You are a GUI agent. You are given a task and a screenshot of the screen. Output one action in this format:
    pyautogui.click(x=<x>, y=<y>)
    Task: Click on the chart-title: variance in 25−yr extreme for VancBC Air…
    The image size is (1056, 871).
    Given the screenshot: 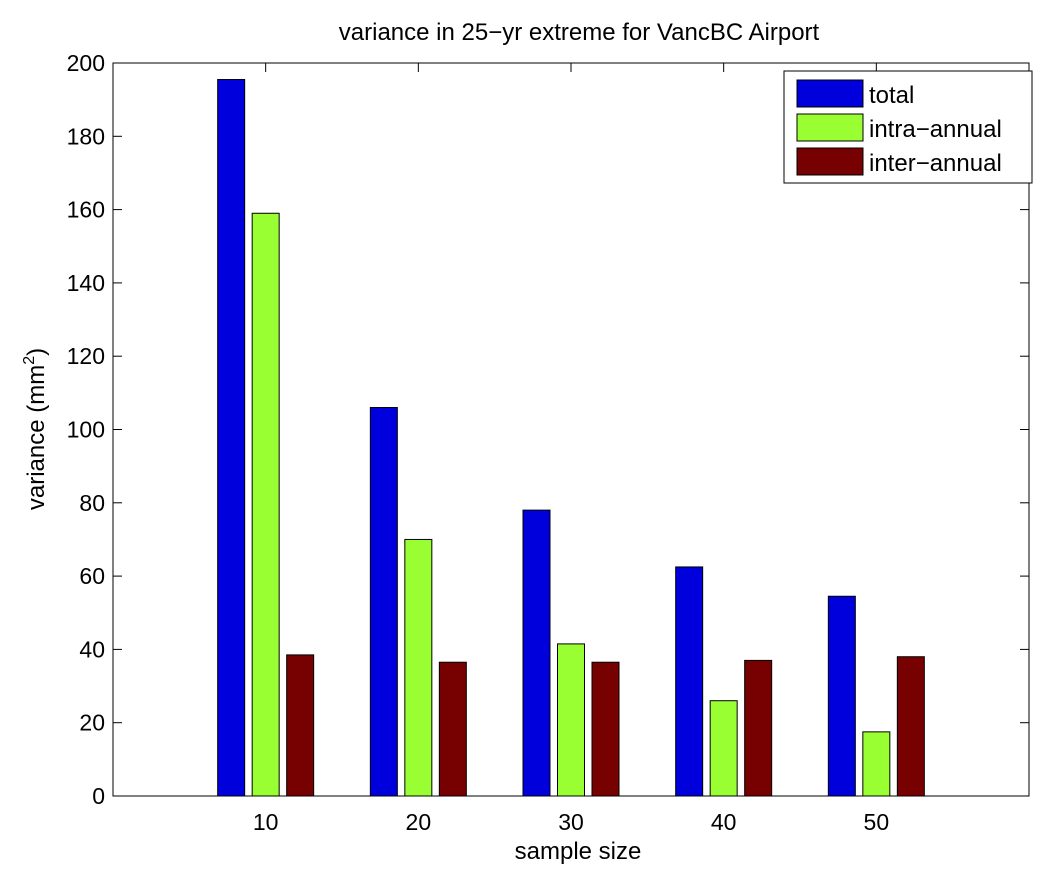 What is the action you would take?
    pyautogui.click(x=579, y=32)
    